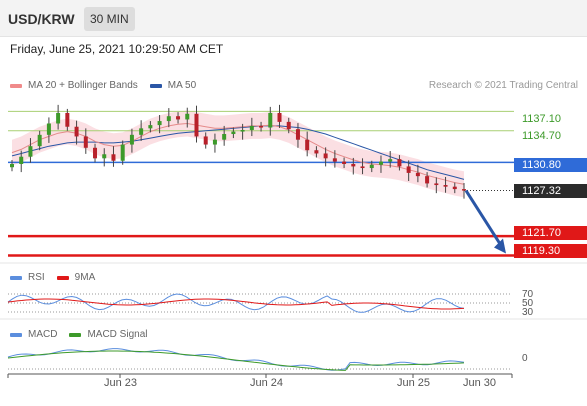 The image size is (587, 406). I want to click on legend-9ma-label: 9MA, so click(85, 277).